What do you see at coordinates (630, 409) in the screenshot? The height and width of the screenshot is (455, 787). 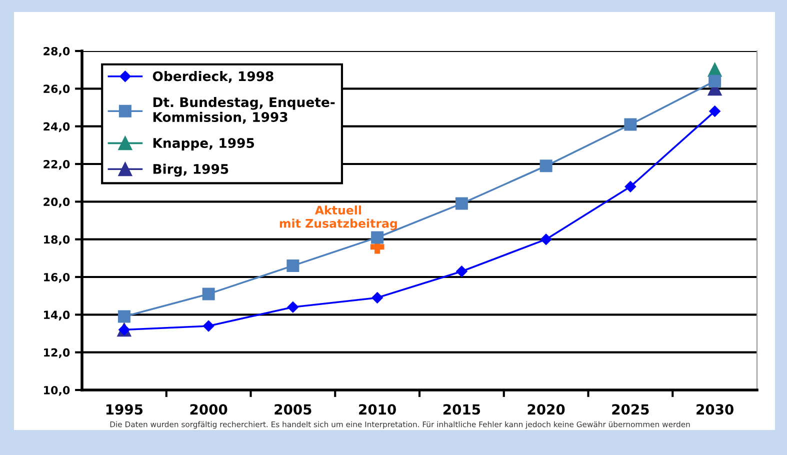 I see `x-tick-label: 2025` at bounding box center [630, 409].